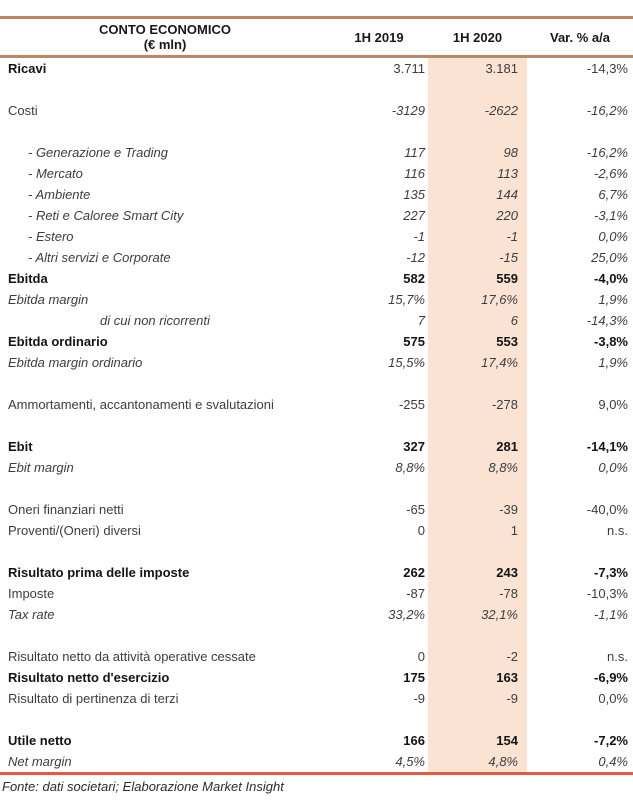 The image size is (633, 801). I want to click on row-value-1h2019: 116, so click(414, 173).